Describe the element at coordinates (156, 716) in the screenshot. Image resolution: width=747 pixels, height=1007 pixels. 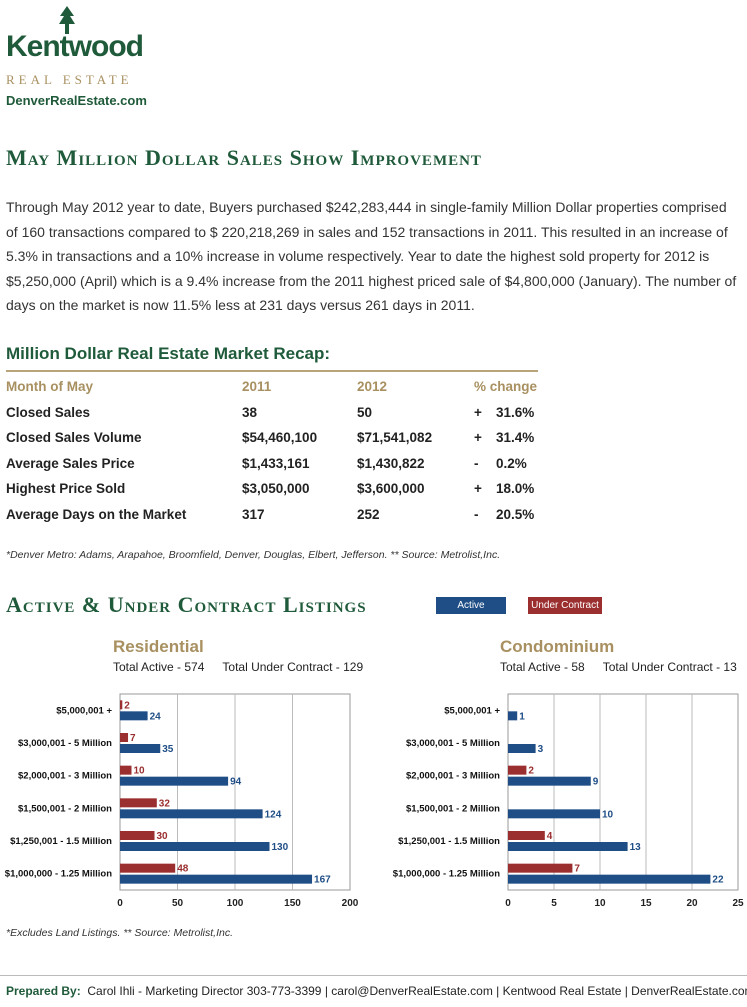
I see `residential-active-label: 24` at that location.